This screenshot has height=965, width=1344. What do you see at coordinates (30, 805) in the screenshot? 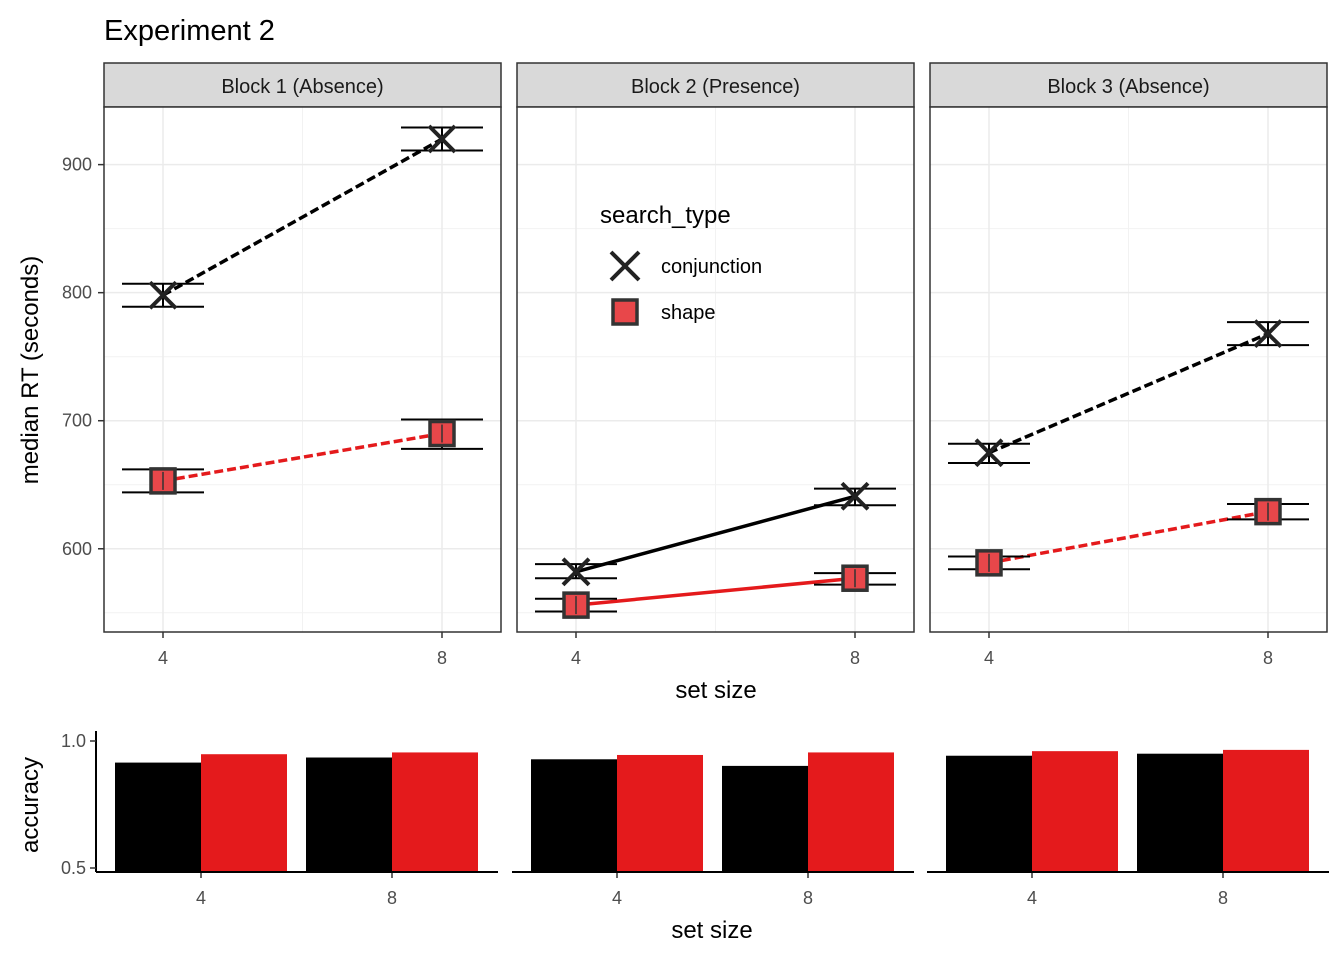
I see `accuracy-y-axis-title: accuracy` at bounding box center [30, 805].